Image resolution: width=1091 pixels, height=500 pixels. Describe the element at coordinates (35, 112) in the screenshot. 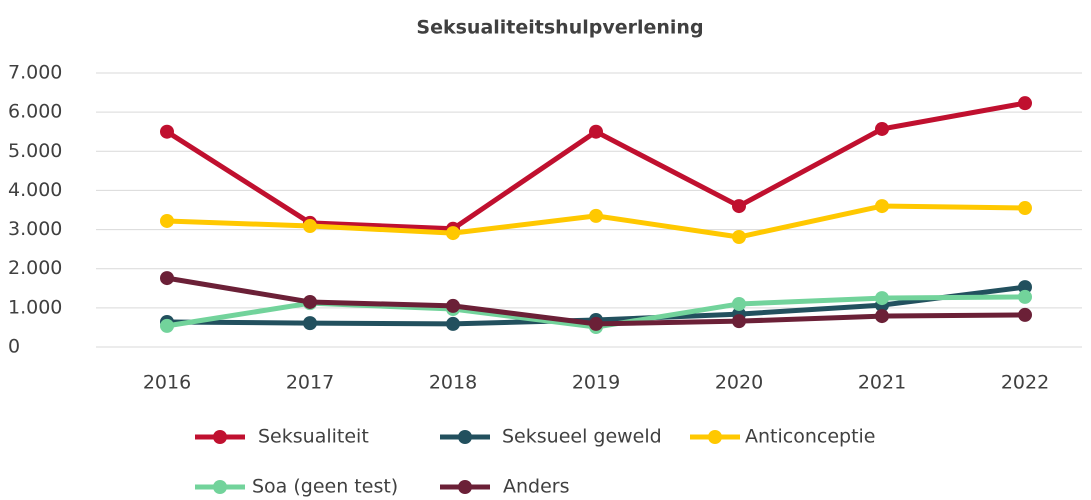

I see `y-tick-label: 6.000` at that location.